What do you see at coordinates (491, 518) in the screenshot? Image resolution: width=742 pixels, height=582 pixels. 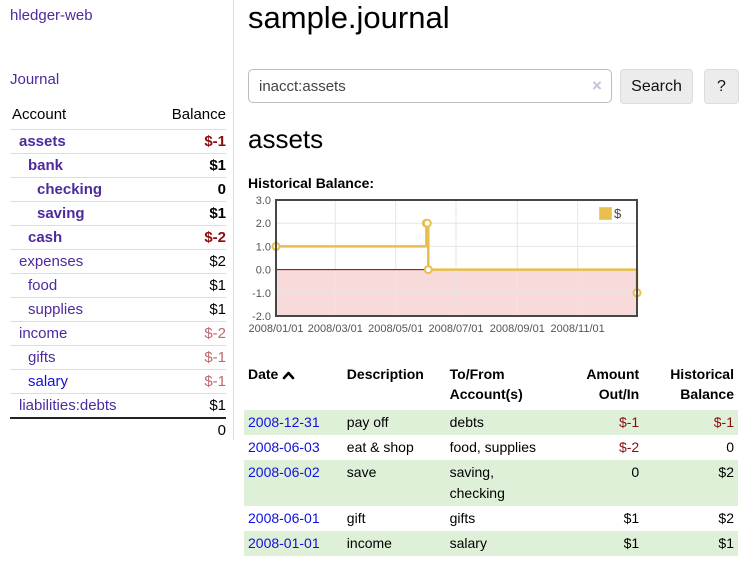 I see `register-row: 2008-06-01 gift gifts $1 $2` at bounding box center [491, 518].